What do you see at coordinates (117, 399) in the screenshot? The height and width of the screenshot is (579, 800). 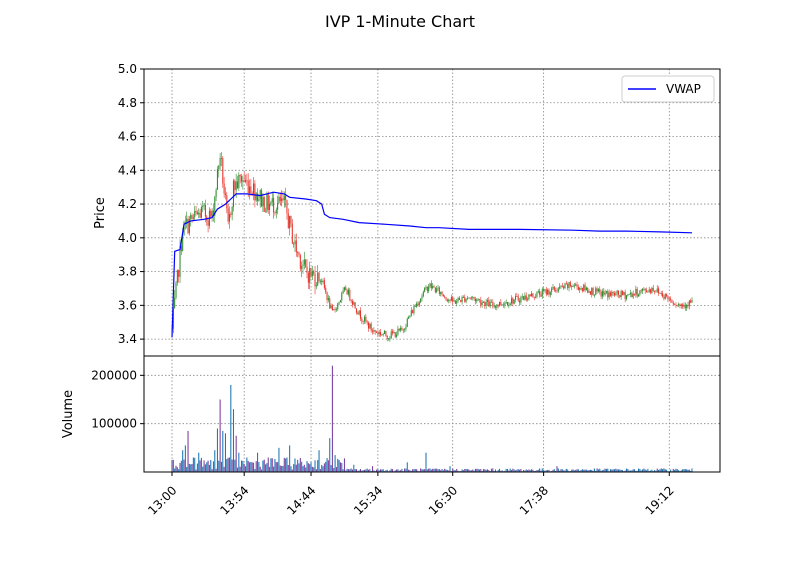 I see `volume-y-ticks: 100000 200000` at bounding box center [117, 399].